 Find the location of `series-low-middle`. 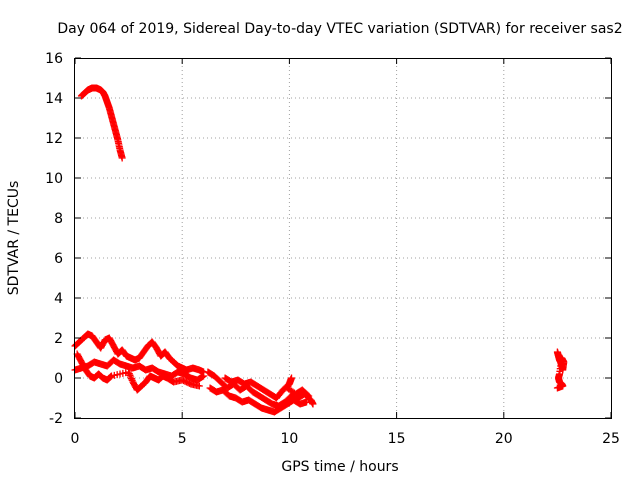

series-low-middle is located at coordinates (139, 370).